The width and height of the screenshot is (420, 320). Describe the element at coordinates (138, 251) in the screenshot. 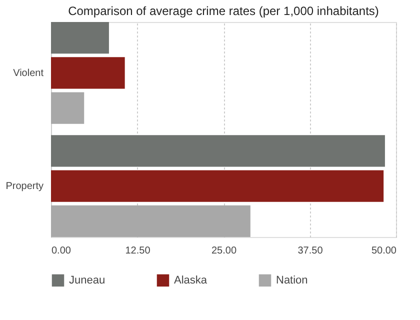

I see `x-tick-label: 12.50` at that location.